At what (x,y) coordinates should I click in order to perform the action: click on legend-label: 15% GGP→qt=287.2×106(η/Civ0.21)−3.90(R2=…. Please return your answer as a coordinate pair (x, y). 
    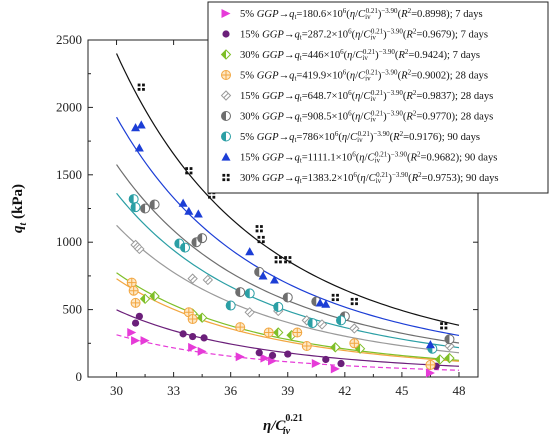
    Looking at the image, I should click on (364, 35).